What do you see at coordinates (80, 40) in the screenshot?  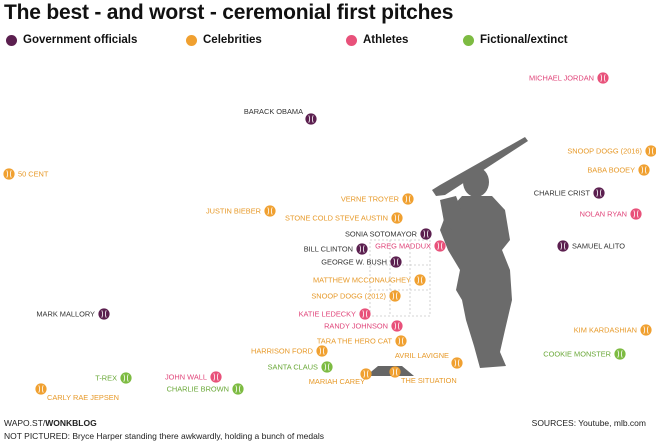 I see `legend-label-government: Government officials` at bounding box center [80, 40].